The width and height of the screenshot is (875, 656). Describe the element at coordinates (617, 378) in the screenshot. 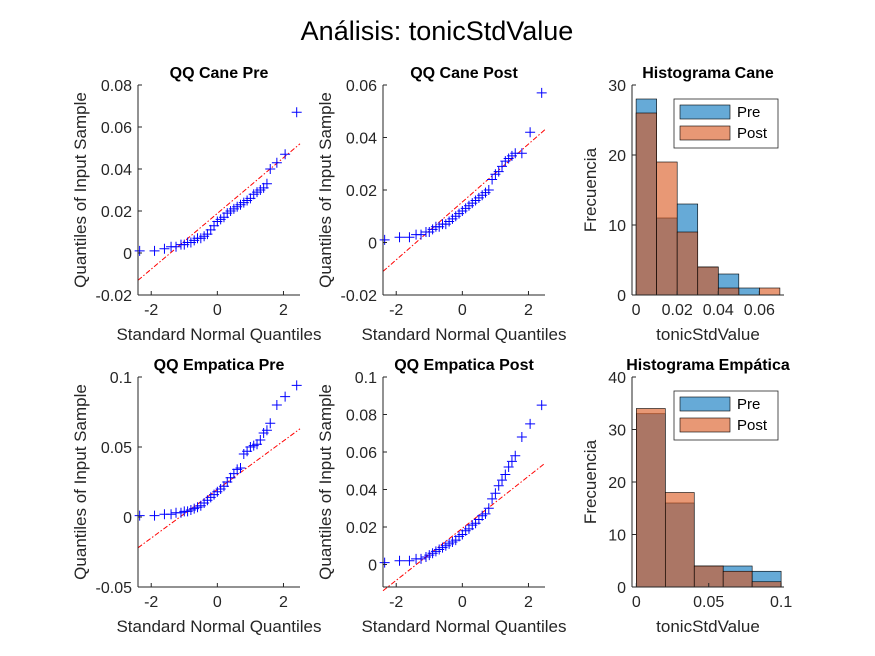

I see `y-tick-label: 40` at that location.